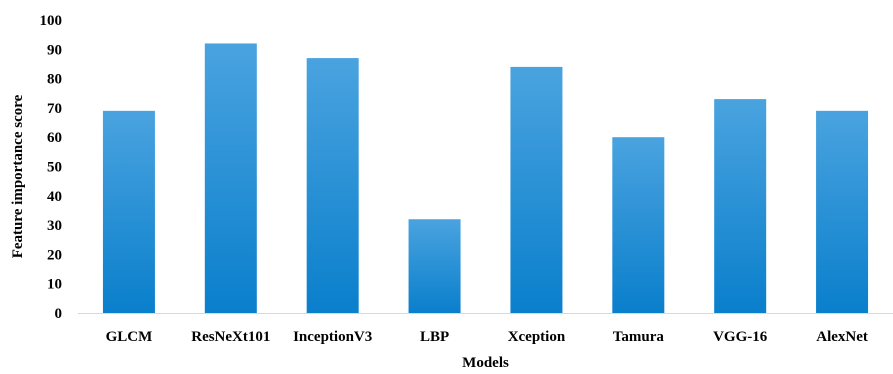 Image resolution: width=893 pixels, height=374 pixels. I want to click on bar-glcm, so click(128, 211).